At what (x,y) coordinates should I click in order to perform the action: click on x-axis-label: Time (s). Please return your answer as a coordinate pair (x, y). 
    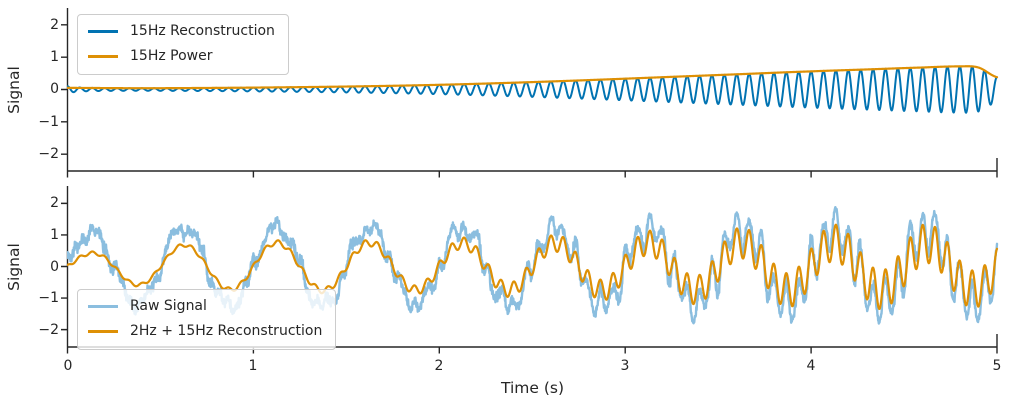
    Looking at the image, I should click on (532, 388).